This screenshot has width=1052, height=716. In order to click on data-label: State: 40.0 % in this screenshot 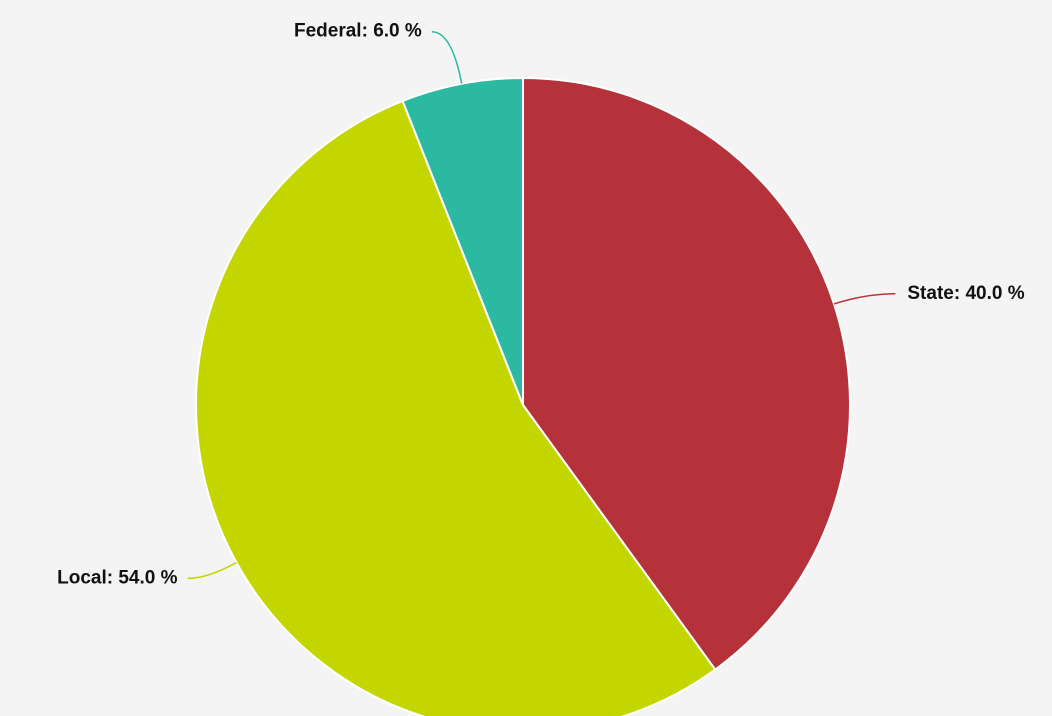, I will do `click(965, 293)`.